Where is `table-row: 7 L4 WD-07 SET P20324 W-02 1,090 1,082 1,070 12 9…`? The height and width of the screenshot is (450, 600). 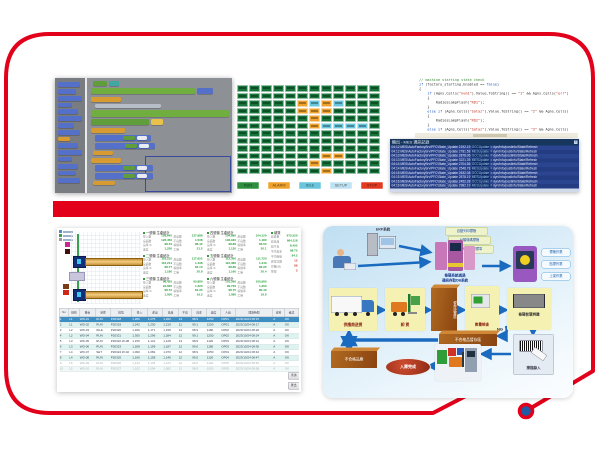
table-row: 7 L4 WD-07 SET P20324 W-02 1,090 1,082 1,070 12 9… is located at coordinates (179, 352).